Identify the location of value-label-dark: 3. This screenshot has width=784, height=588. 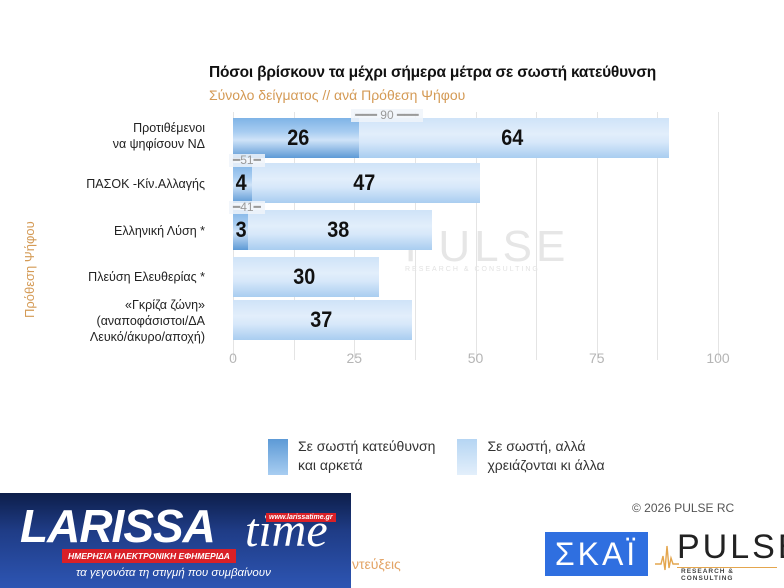
(241, 229).